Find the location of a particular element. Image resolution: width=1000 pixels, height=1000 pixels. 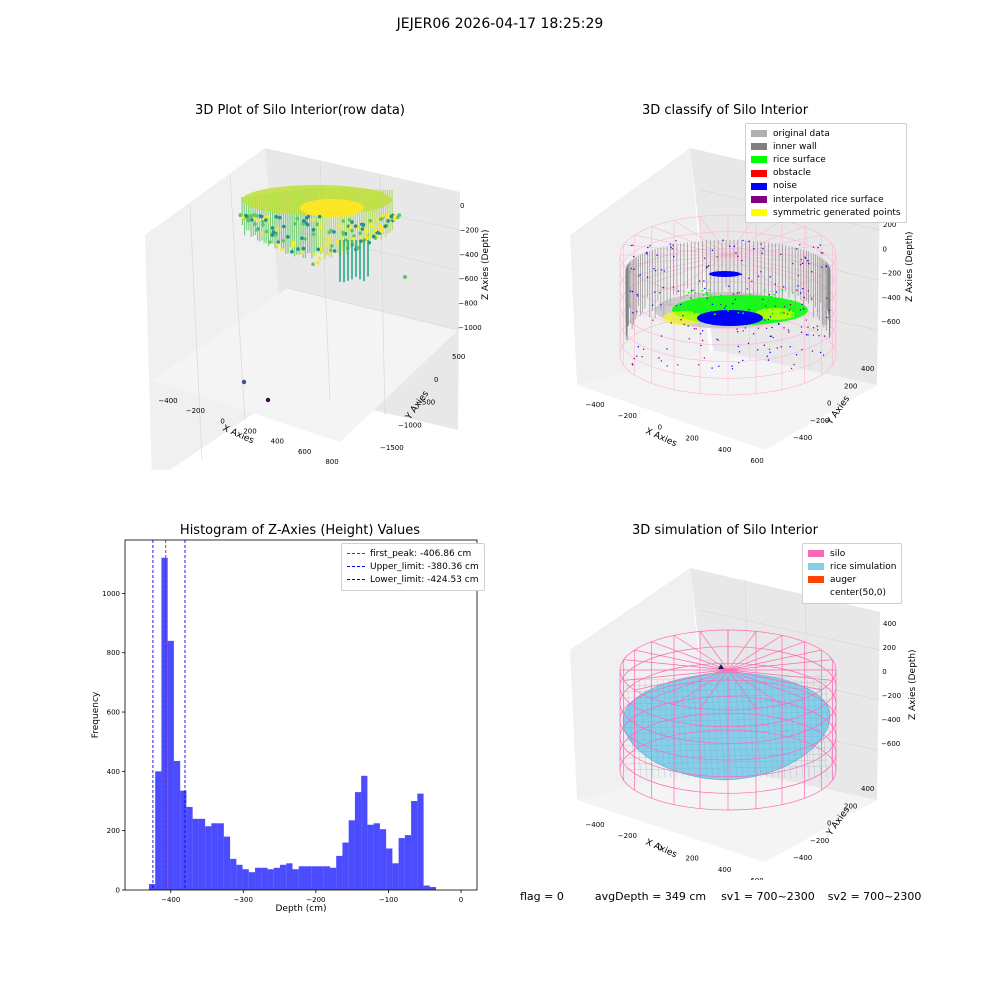

simulation-y-tick-label: 0 is located at coordinates (829, 824).